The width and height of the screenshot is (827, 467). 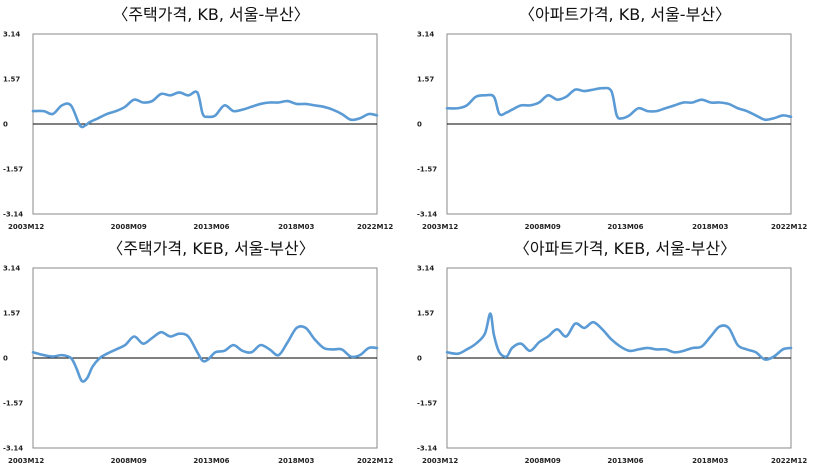 I want to click on chart-title: 〈주택가격, KB, 서울-부산〉, so click(x=210, y=14).